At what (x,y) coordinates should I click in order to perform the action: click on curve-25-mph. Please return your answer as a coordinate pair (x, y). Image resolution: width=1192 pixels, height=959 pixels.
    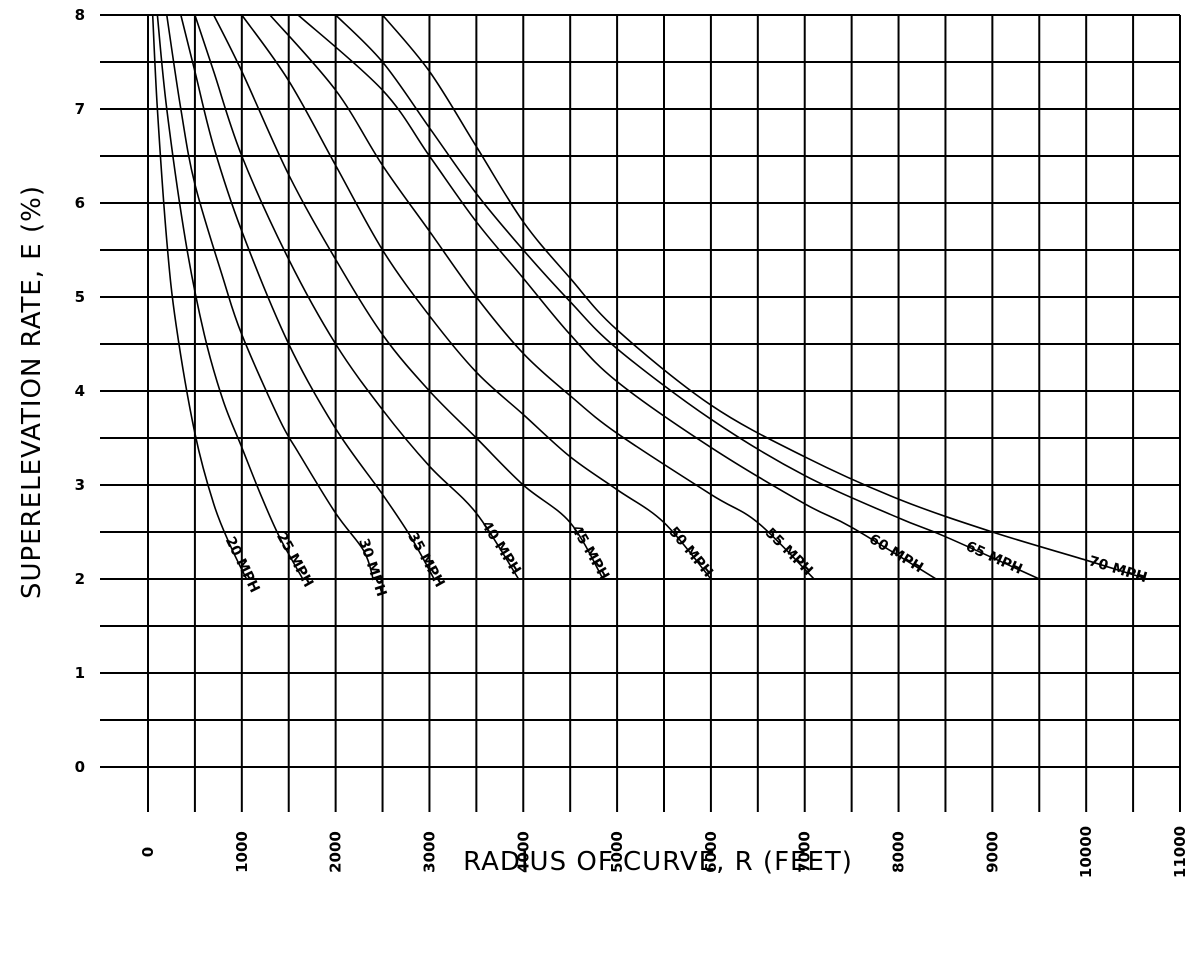
    Looking at the image, I should click on (230, 297).